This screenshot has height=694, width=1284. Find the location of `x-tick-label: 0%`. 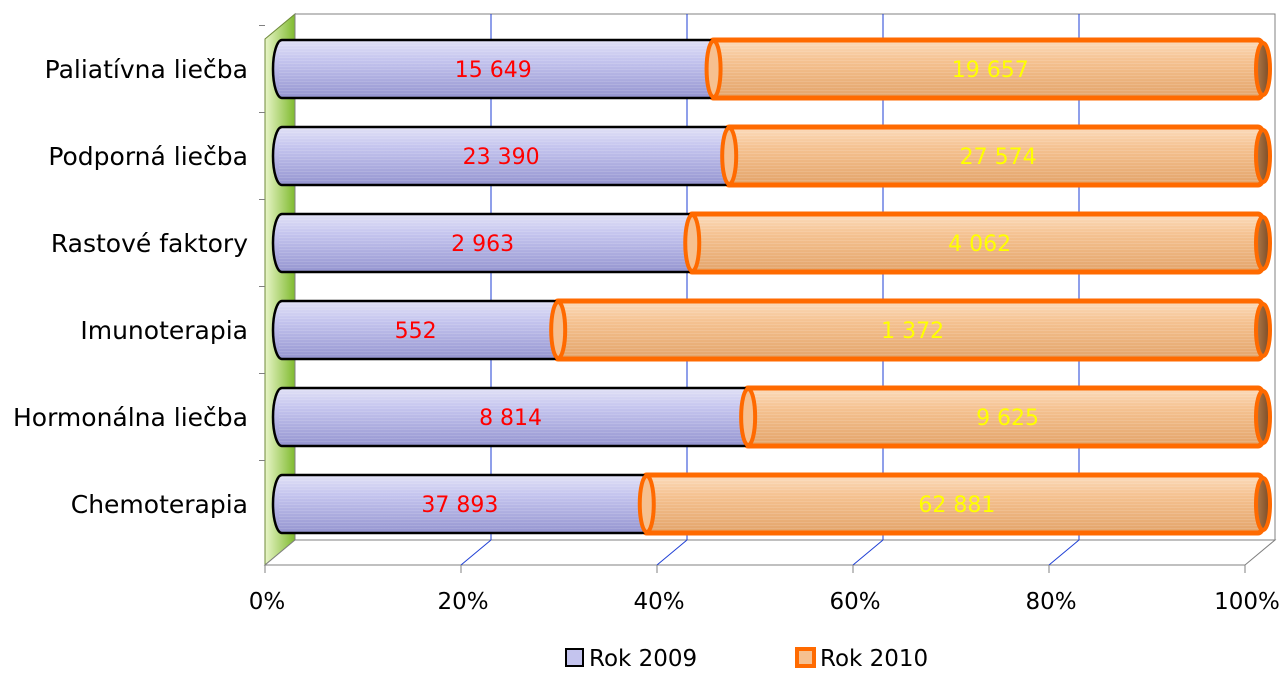

x-tick-label: 0% is located at coordinates (267, 602).